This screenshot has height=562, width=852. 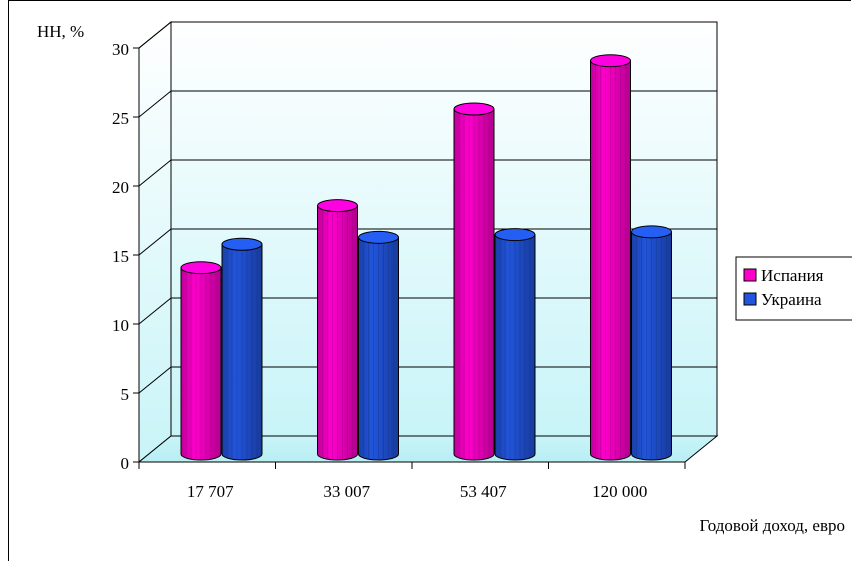 What do you see at coordinates (346, 491) in the screenshot?
I see `x-tick-label: 33 007` at bounding box center [346, 491].